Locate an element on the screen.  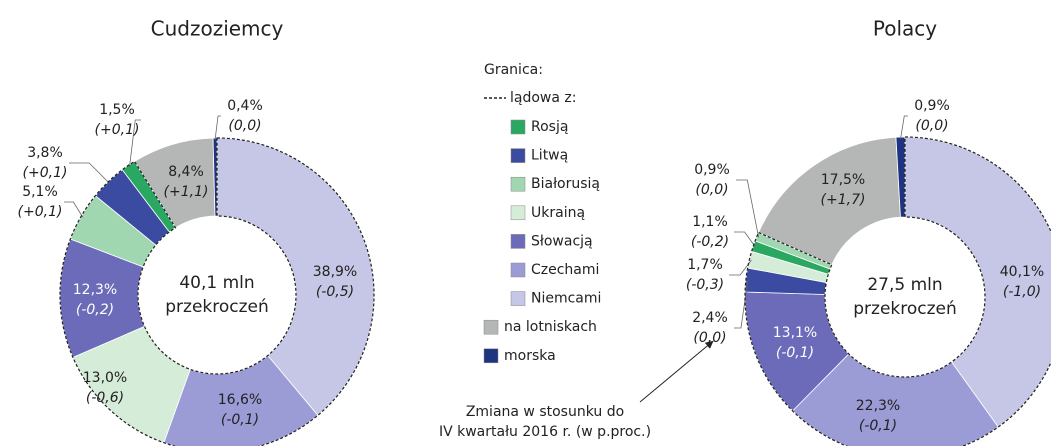
value-label: 22,3% is located at coordinates (878, 406).